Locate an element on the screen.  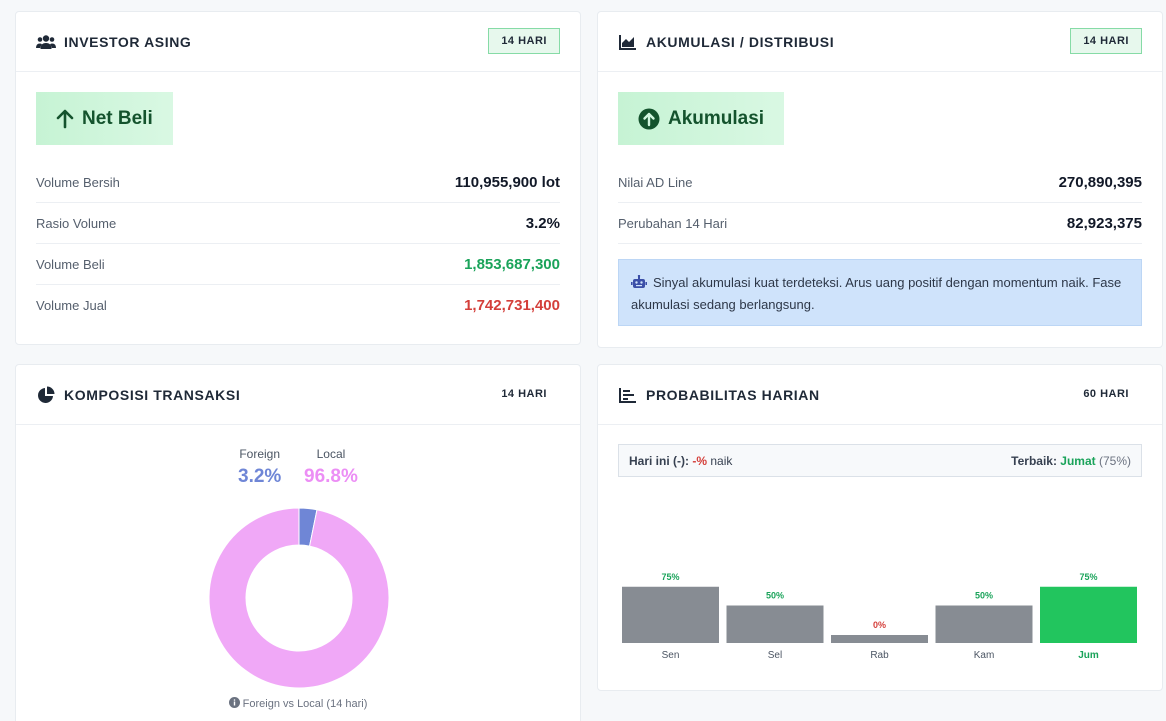
bar-category-label: Kam is located at coordinates (984, 655).